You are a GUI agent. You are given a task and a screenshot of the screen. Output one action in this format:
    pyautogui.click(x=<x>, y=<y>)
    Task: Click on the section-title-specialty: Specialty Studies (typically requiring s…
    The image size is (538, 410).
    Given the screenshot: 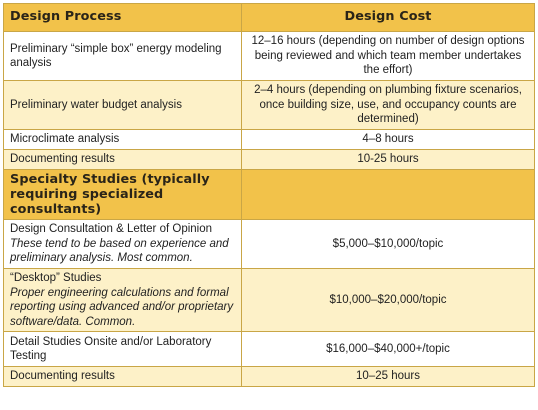 What is the action you would take?
    pyautogui.click(x=122, y=194)
    